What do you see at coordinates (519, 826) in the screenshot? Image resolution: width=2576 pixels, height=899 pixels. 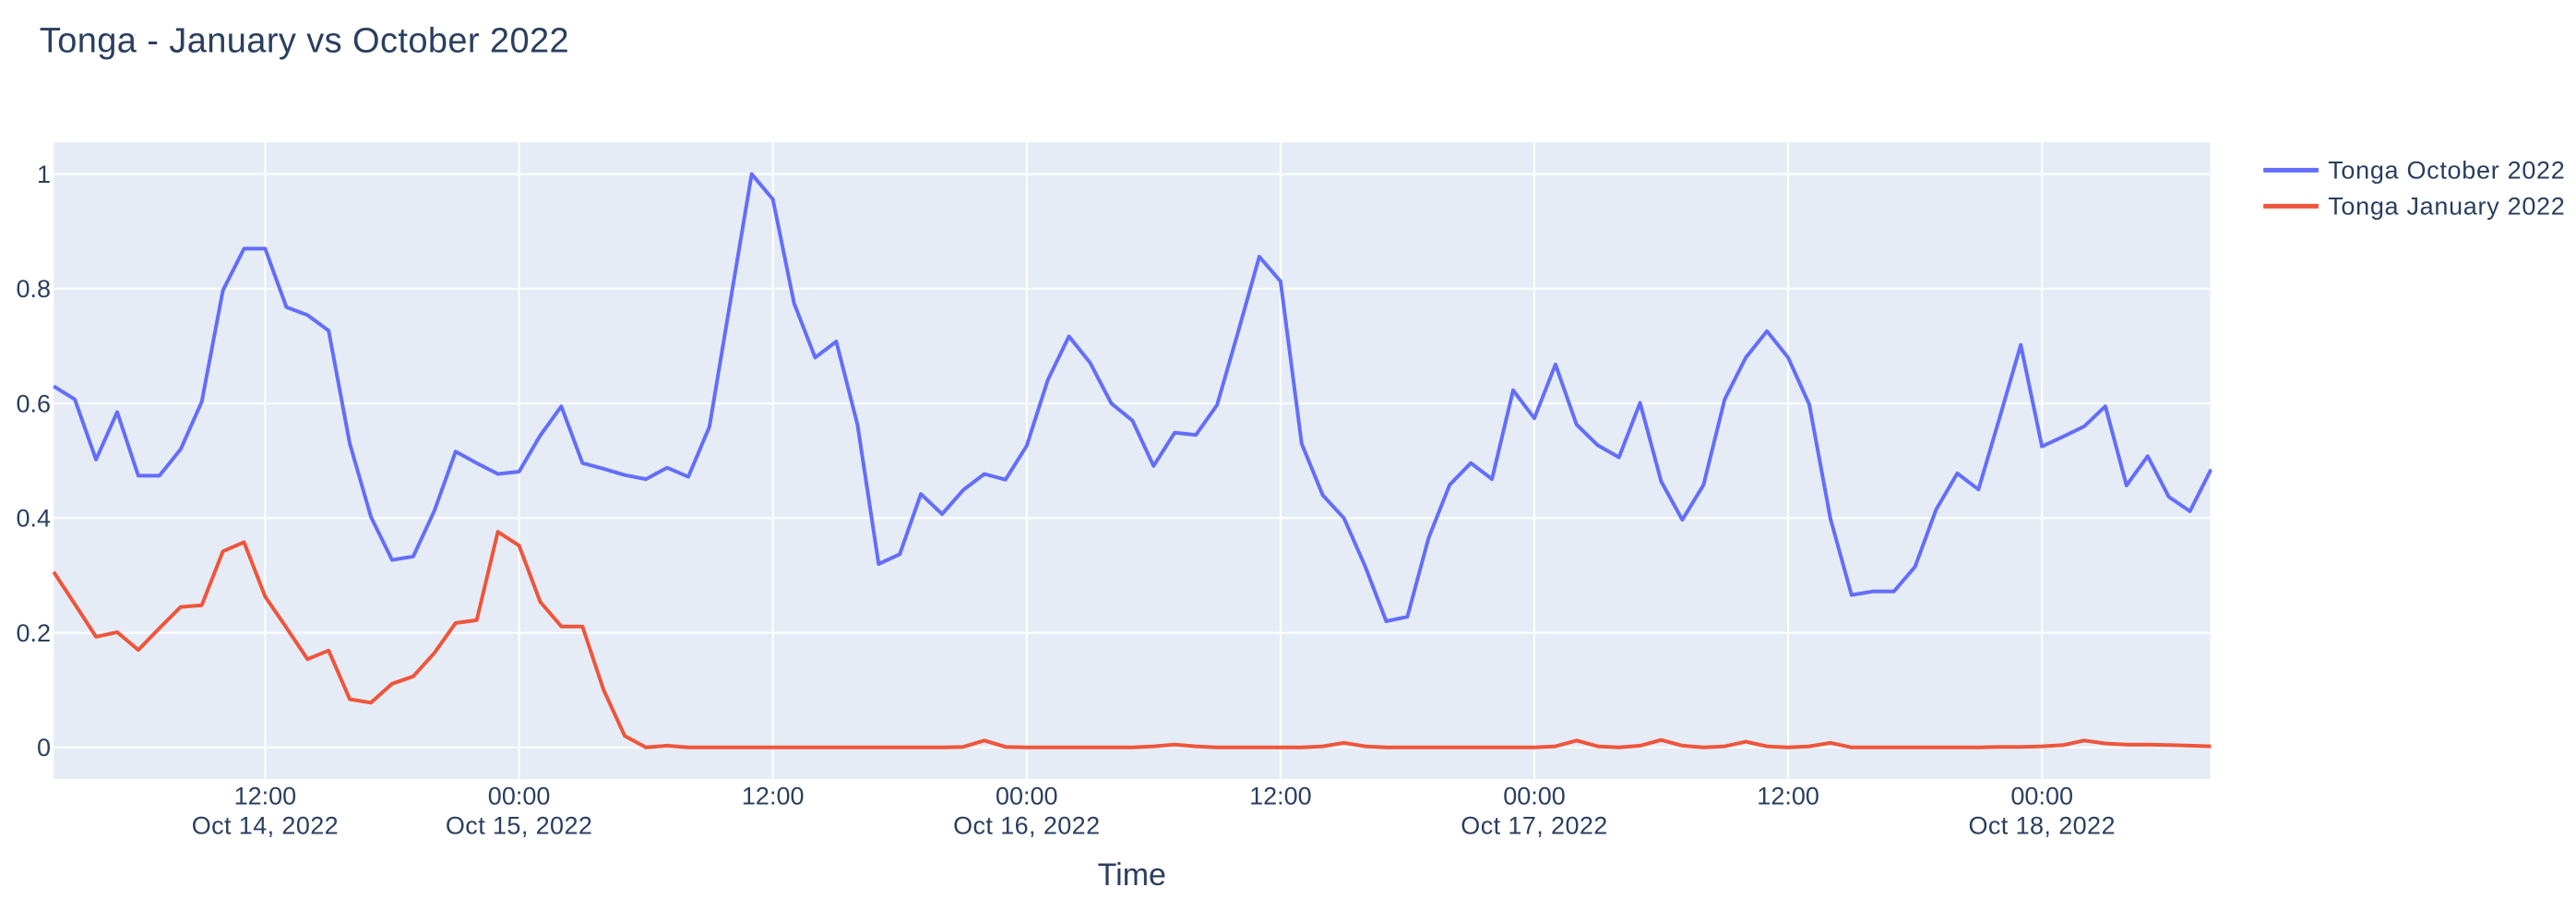 I see `svg-text: Oct 15, 2022` at bounding box center [519, 826].